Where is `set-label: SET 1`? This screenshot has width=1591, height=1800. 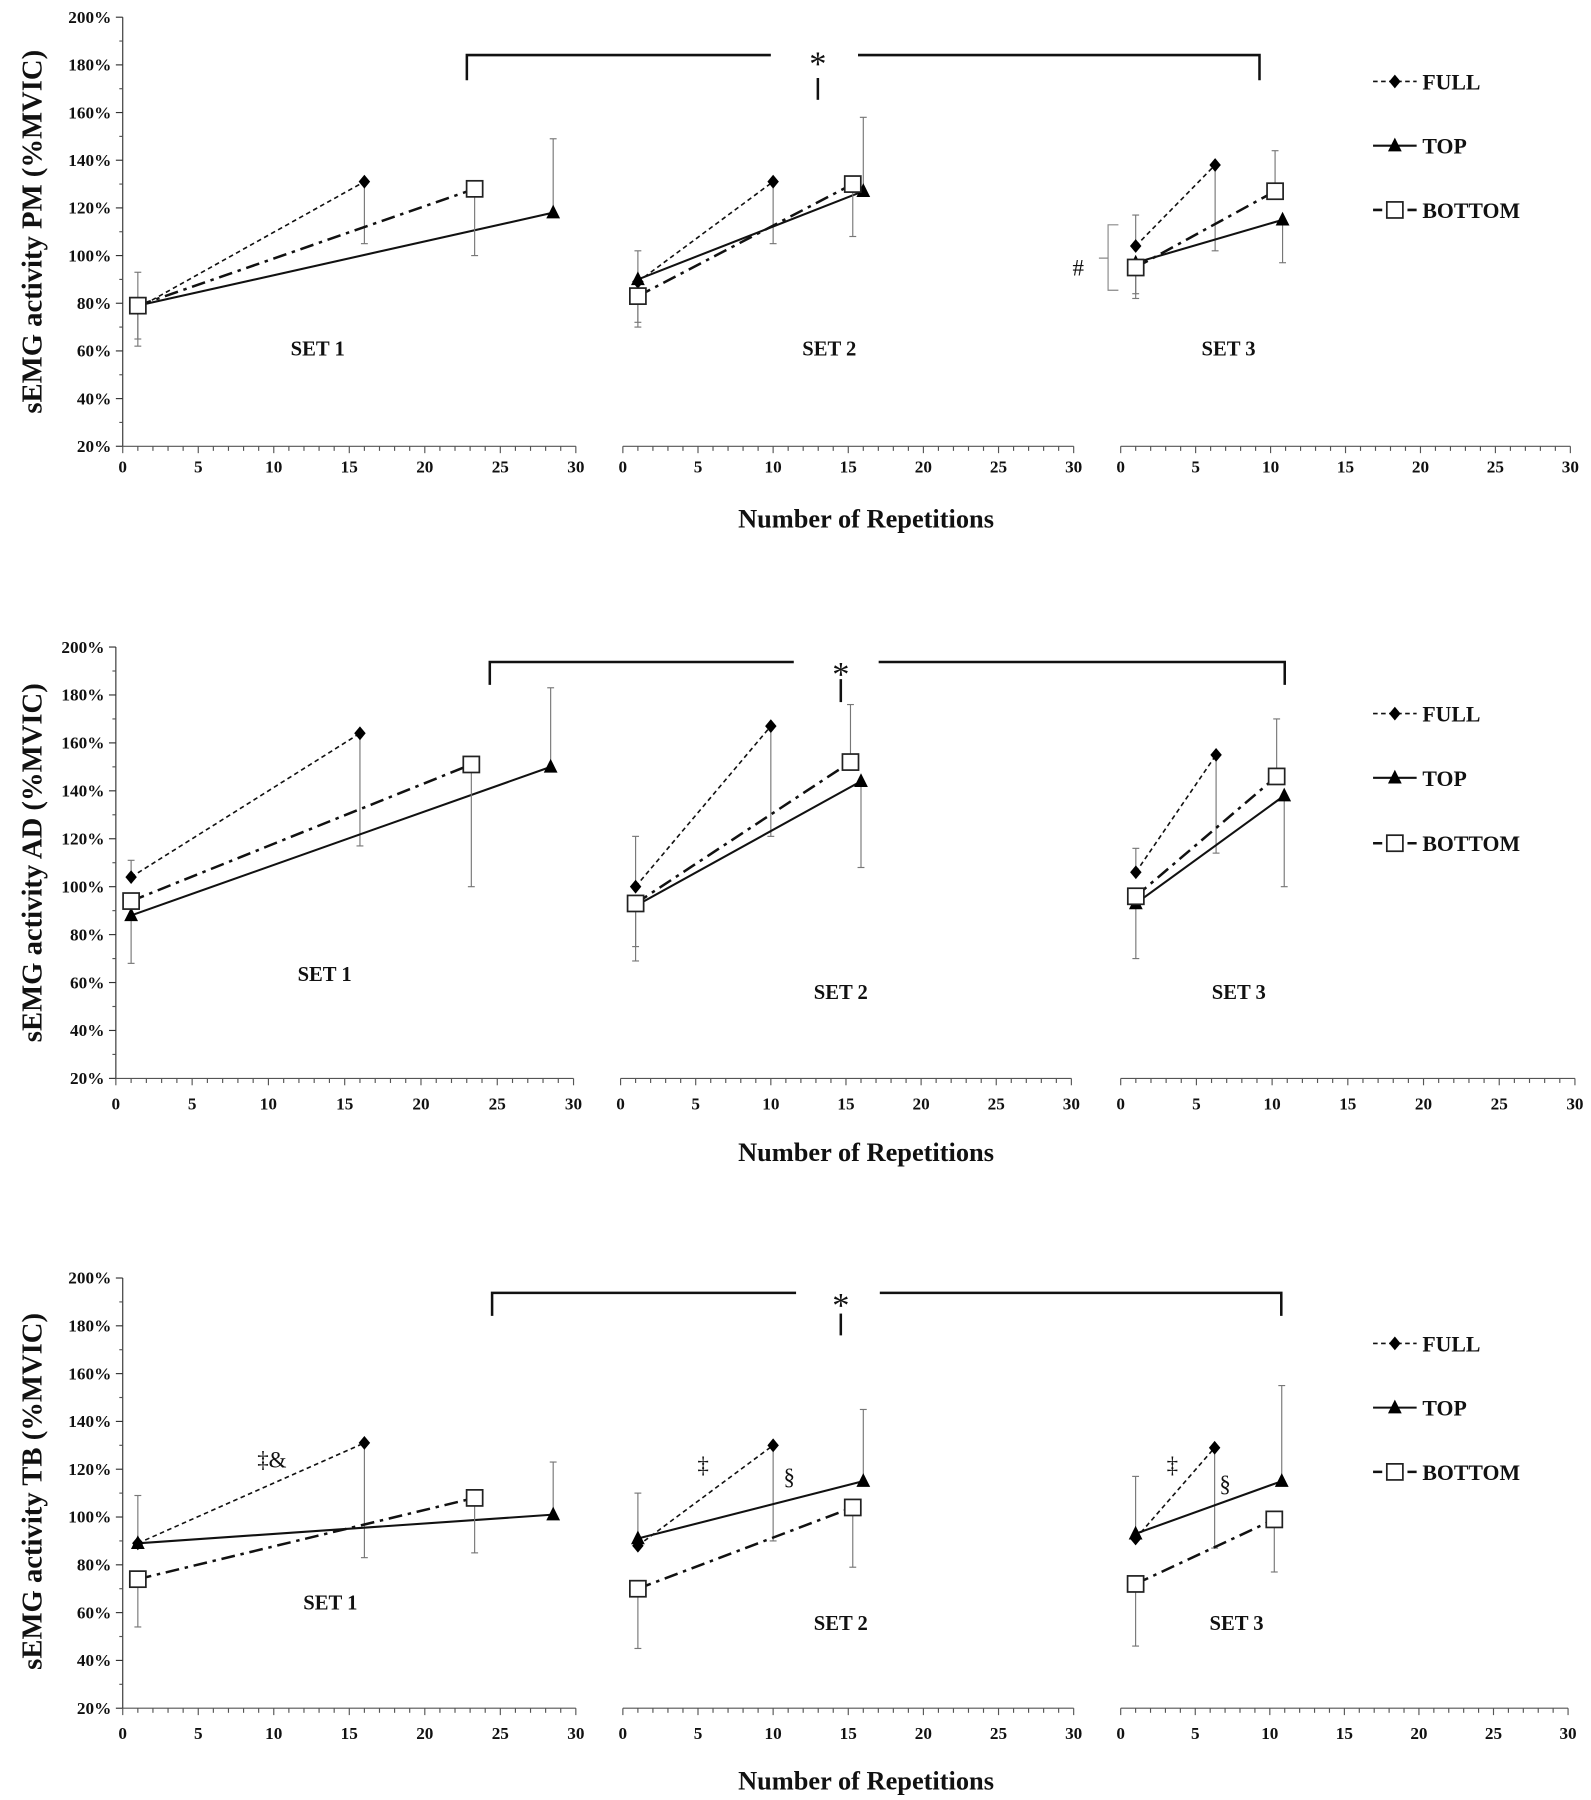 set-label: SET 1 is located at coordinates (318, 350).